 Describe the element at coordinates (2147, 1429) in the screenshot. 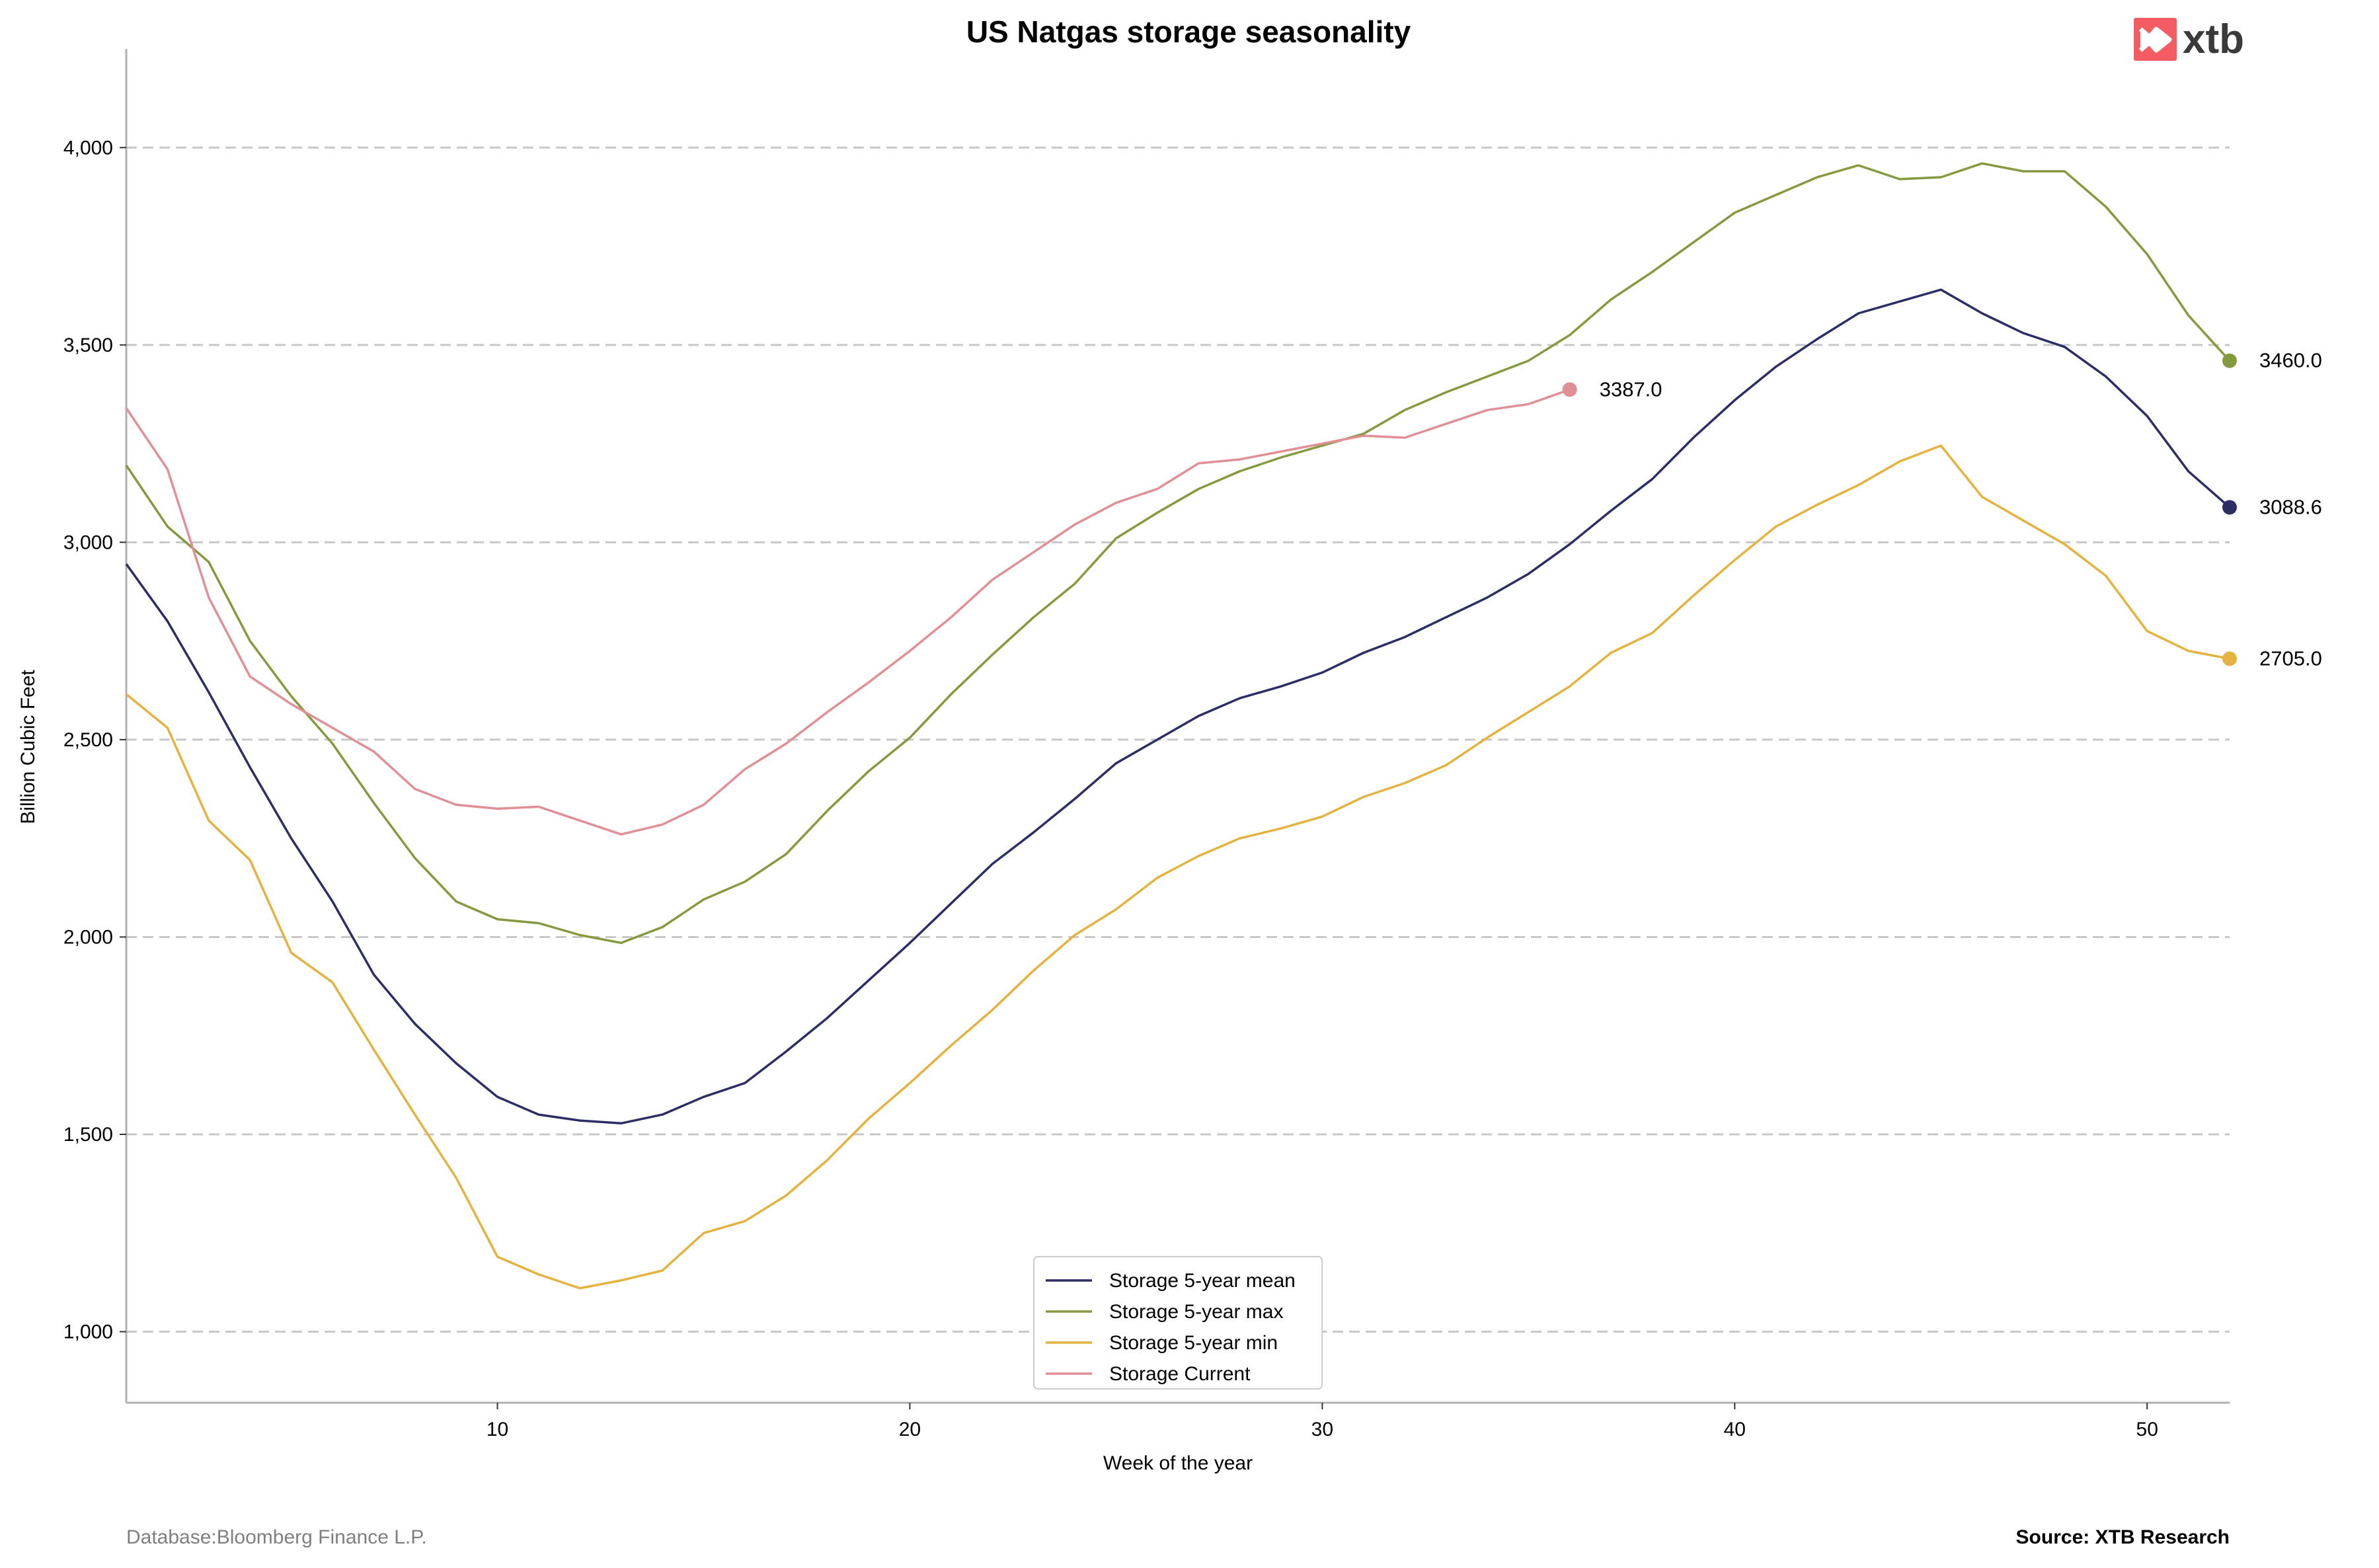

I see `x-tick-label: 50` at that location.